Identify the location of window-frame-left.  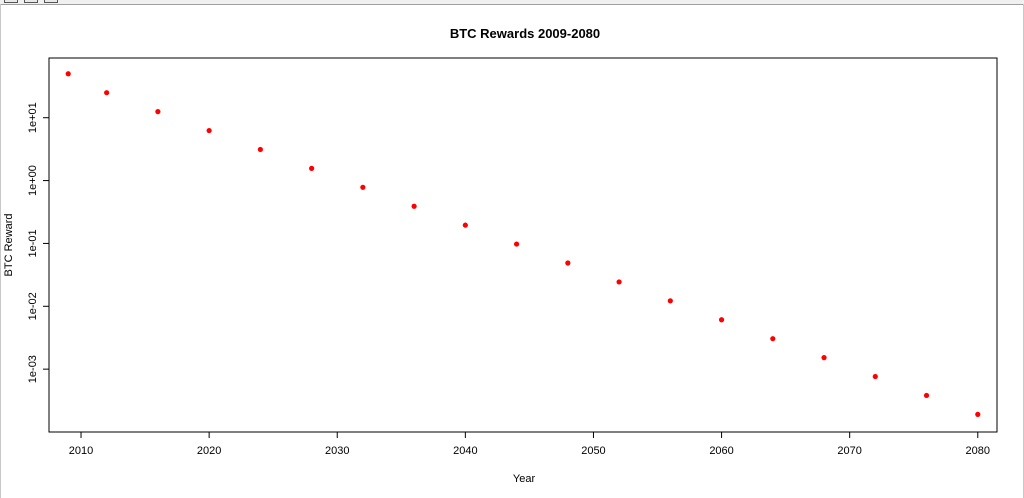
(0, 251).